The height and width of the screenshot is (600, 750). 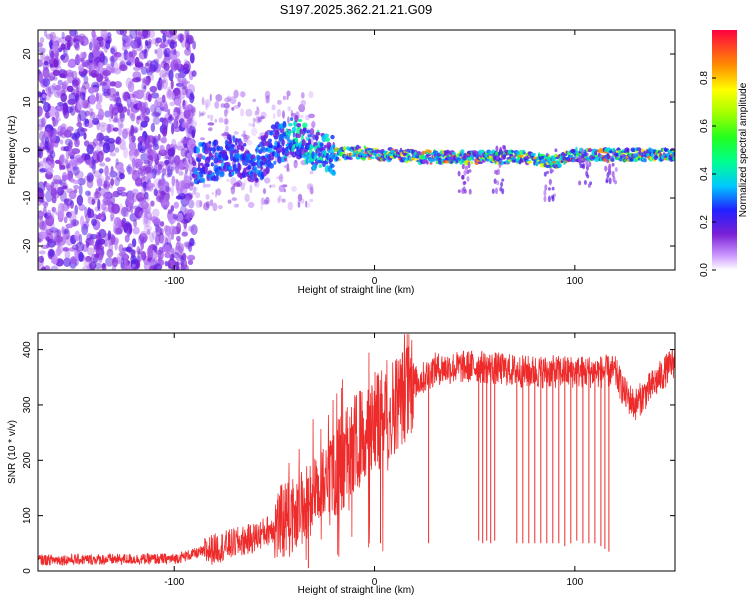 What do you see at coordinates (704, 78) in the screenshot?
I see `colorbar-tick-label: 0.8` at bounding box center [704, 78].